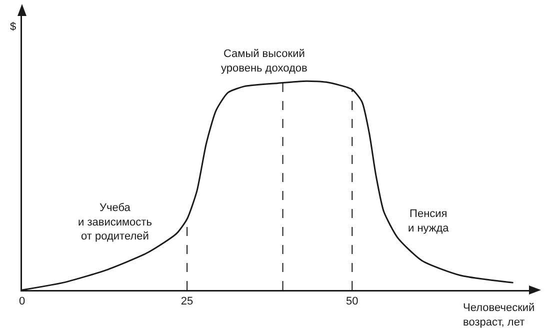  Describe the element at coordinates (499, 315) in the screenshot. I see `x-axis-title: Человеческий возраст, лет` at that location.